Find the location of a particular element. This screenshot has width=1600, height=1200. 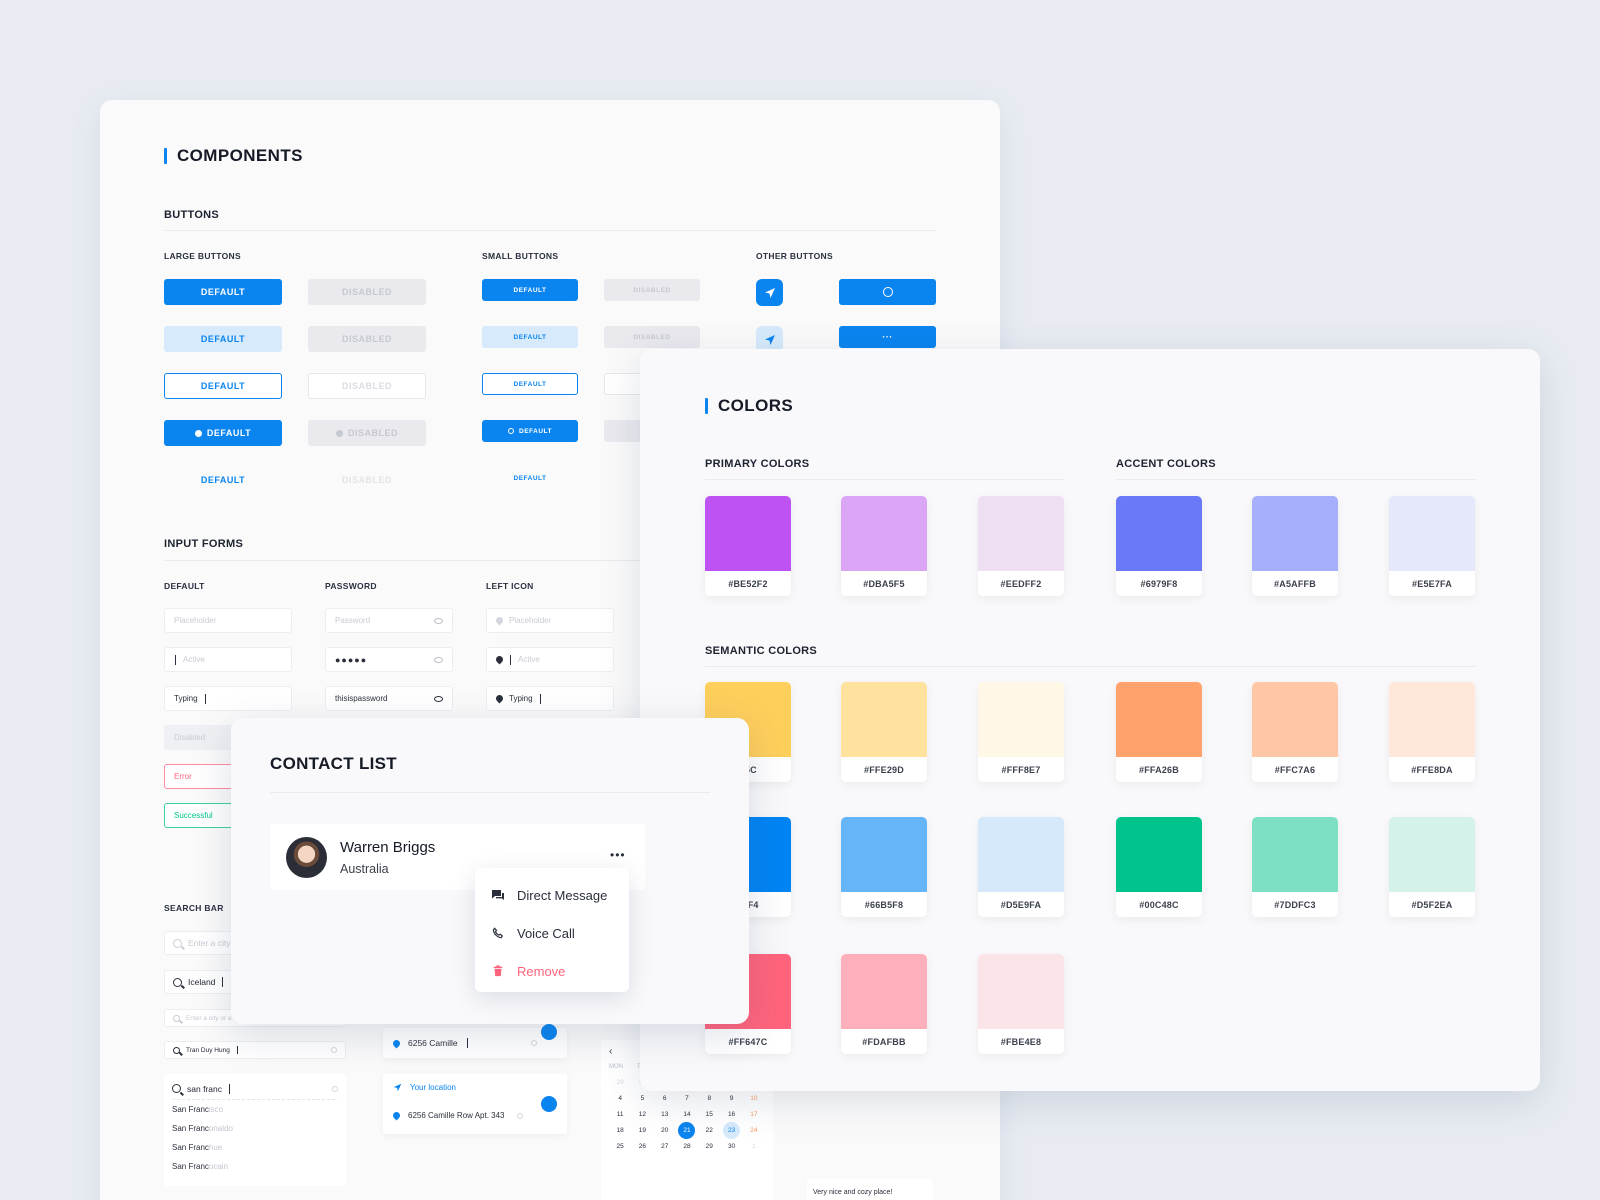

search-input-san-franc: san franc is located at coordinates (255, 1089).